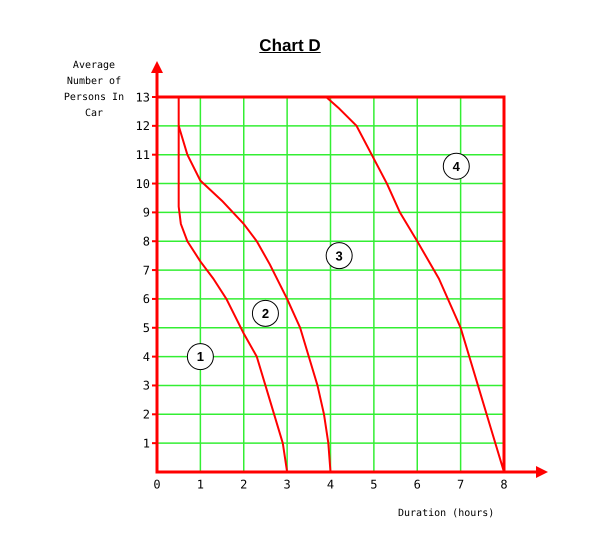 The width and height of the screenshot is (610, 540). What do you see at coordinates (460, 485) in the screenshot?
I see `x-tick-label: 7` at bounding box center [460, 485].